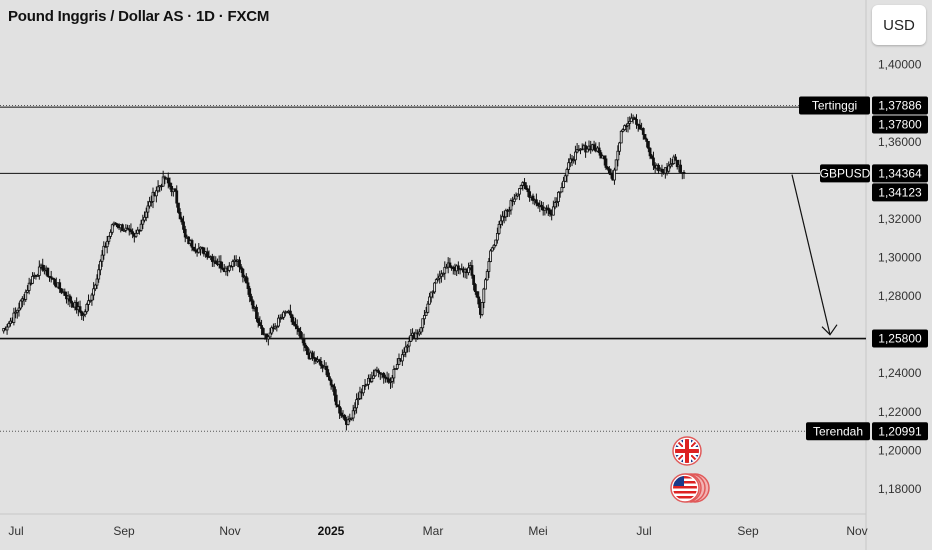  I want to click on x-tick-label: 2025, so click(331, 531).